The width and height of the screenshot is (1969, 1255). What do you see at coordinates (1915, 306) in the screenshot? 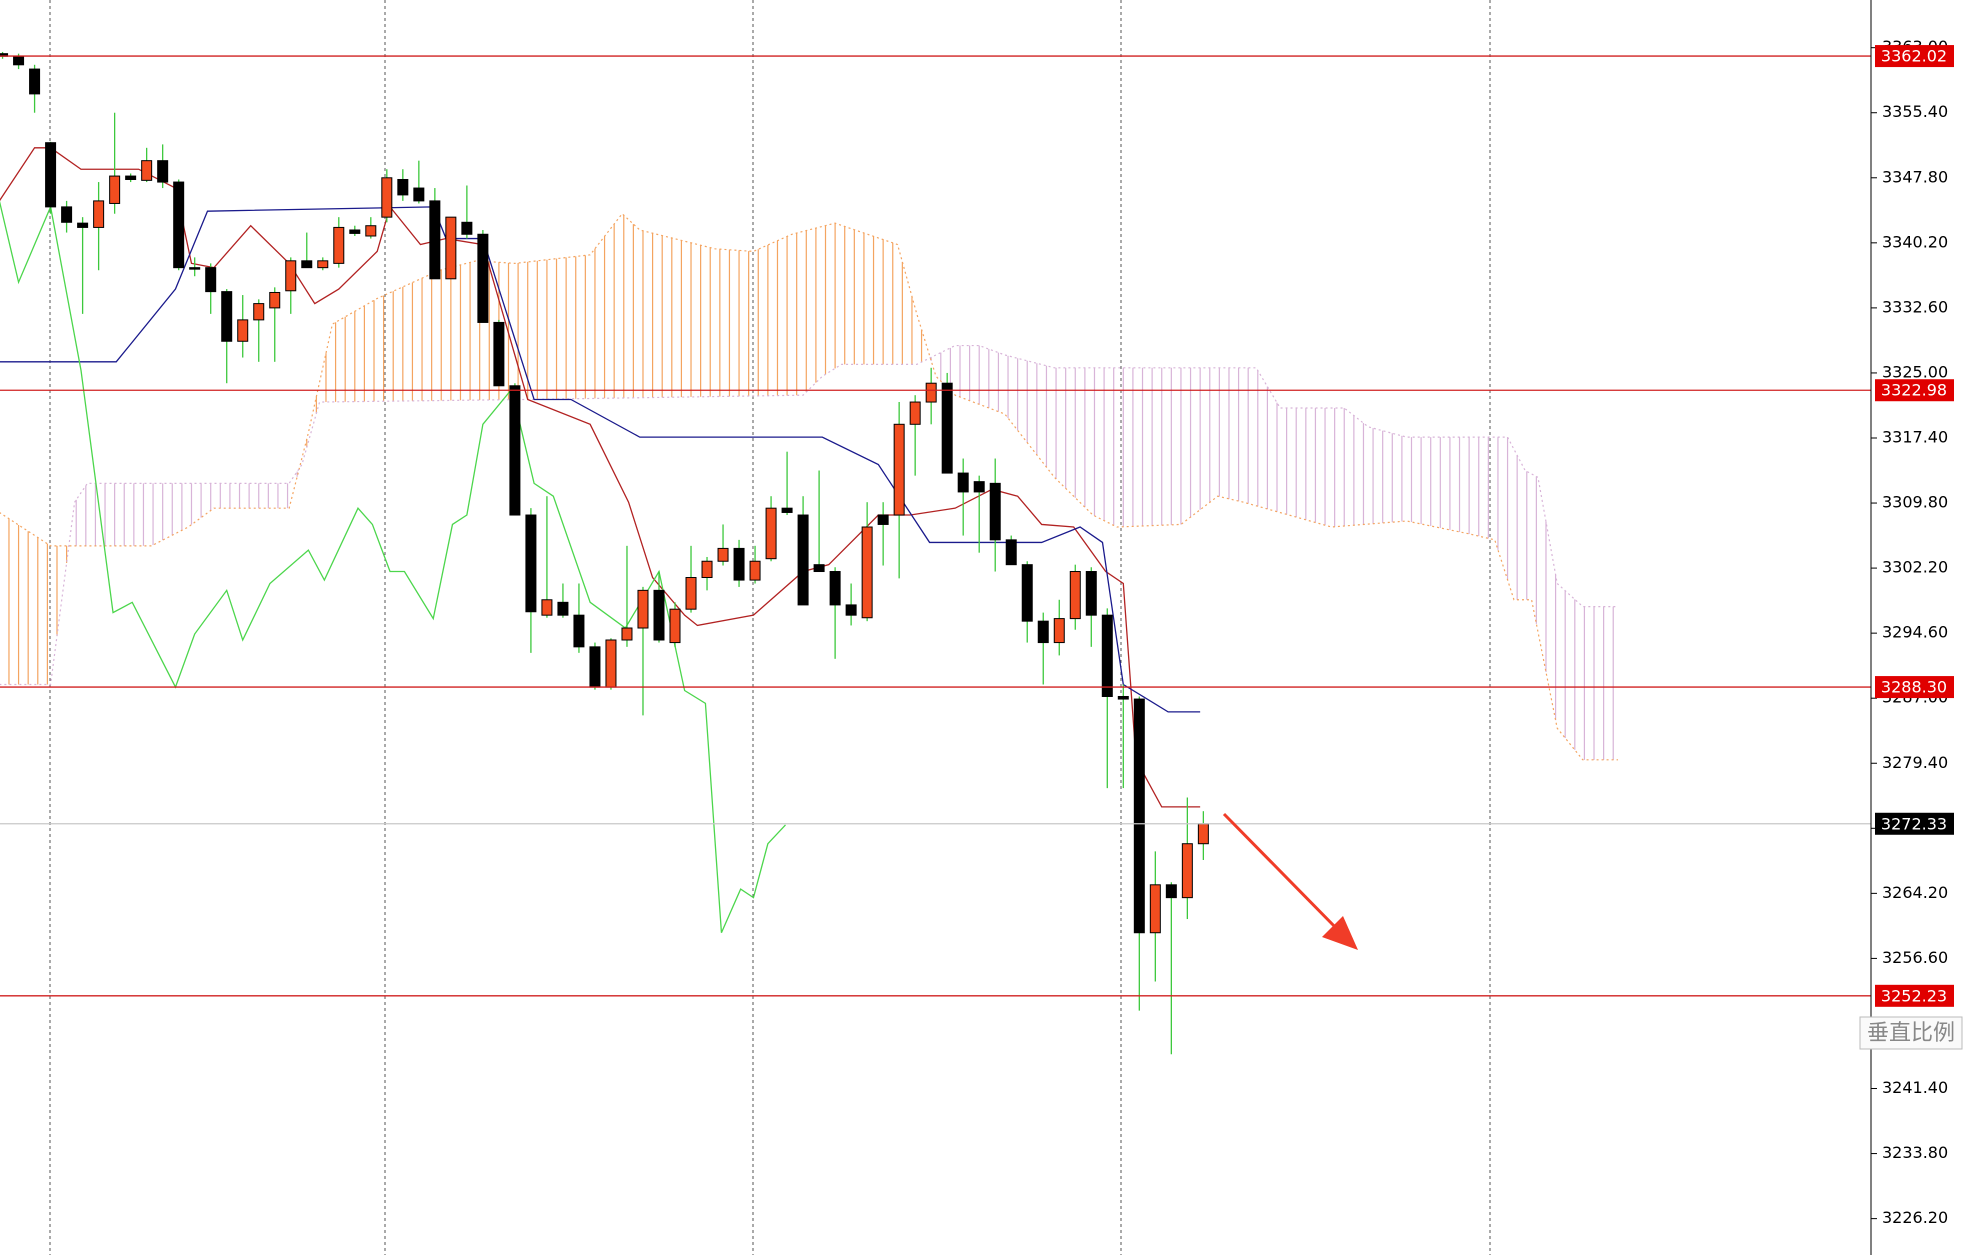
I see `y-tick-label: 3332.60` at bounding box center [1915, 306].